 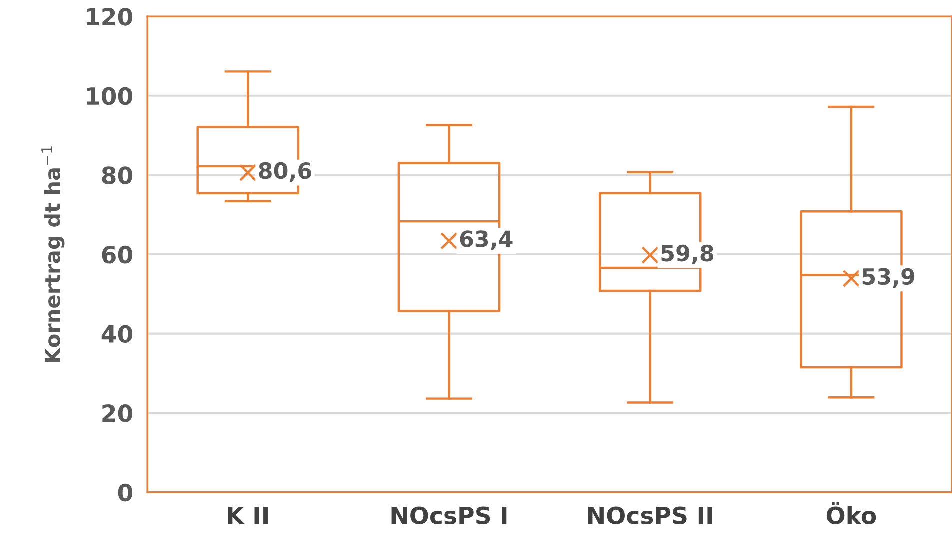 What do you see at coordinates (650, 515) in the screenshot?
I see `x-tick-label: NOcsPS II` at bounding box center [650, 515].